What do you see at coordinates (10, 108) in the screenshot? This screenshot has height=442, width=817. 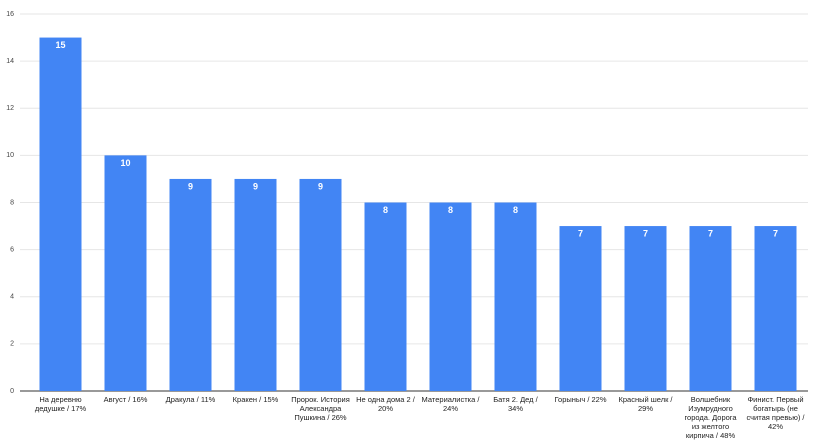 I see `y-tick-label: 12` at bounding box center [10, 108].